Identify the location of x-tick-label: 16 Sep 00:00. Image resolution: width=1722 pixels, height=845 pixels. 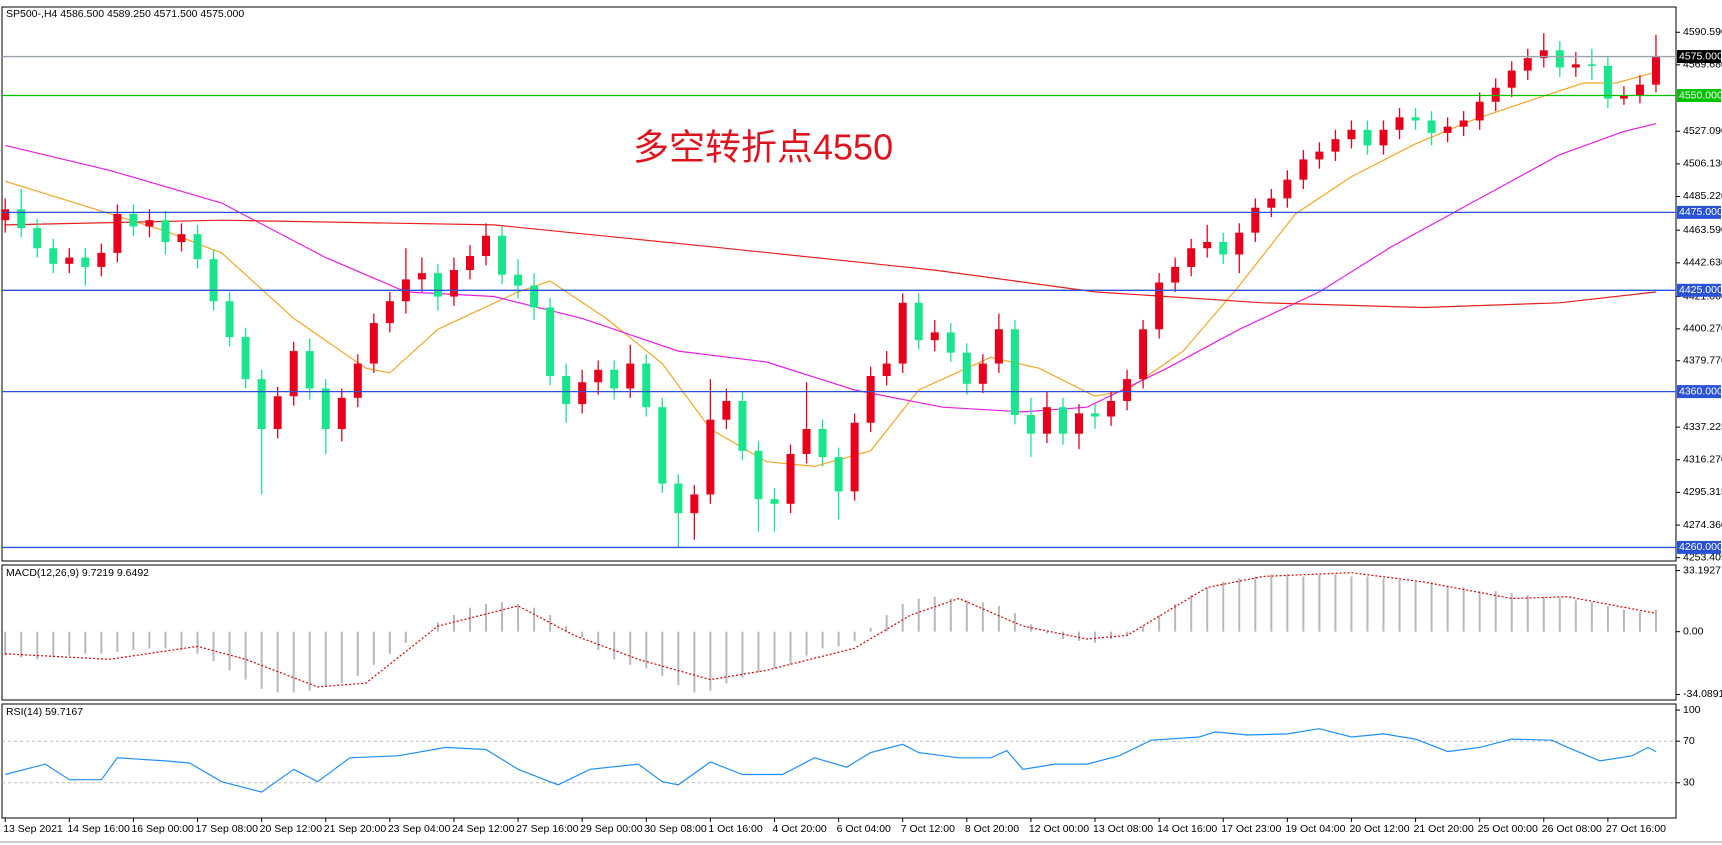
(162, 829).